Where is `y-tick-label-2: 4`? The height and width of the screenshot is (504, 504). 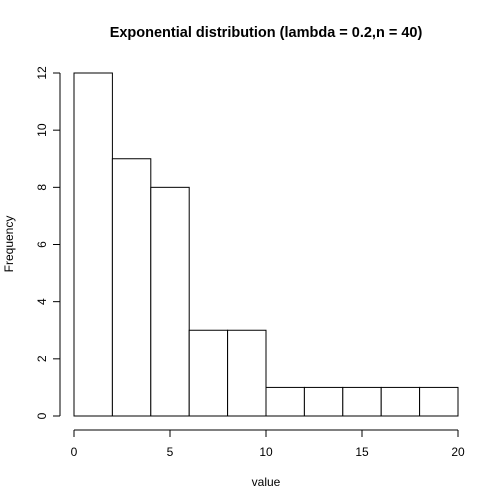
y-tick-label-2: 4 is located at coordinates (42, 301).